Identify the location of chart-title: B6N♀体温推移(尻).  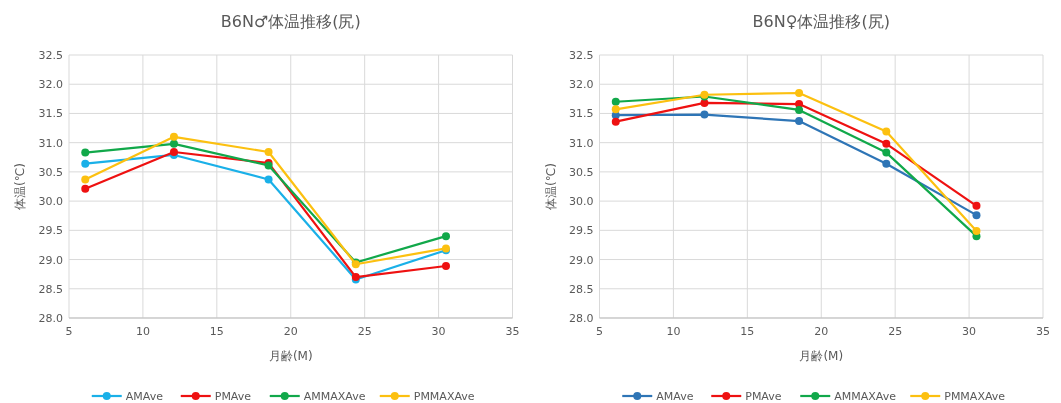
(821, 21).